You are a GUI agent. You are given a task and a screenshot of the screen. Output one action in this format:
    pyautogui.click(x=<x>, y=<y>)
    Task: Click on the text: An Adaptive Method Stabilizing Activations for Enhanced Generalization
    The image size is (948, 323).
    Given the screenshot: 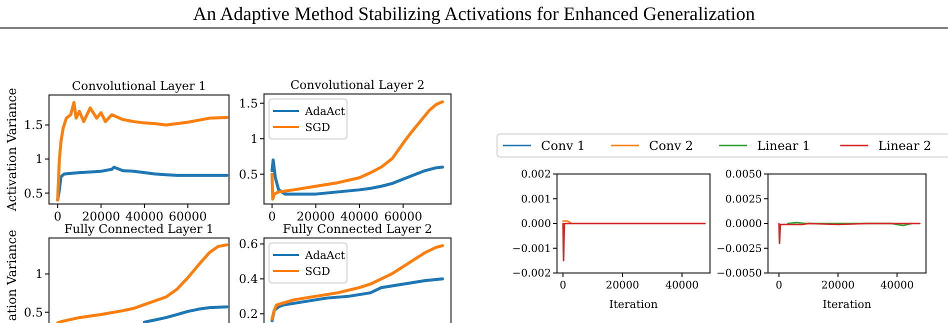 What is the action you would take?
    pyautogui.click(x=474, y=14)
    